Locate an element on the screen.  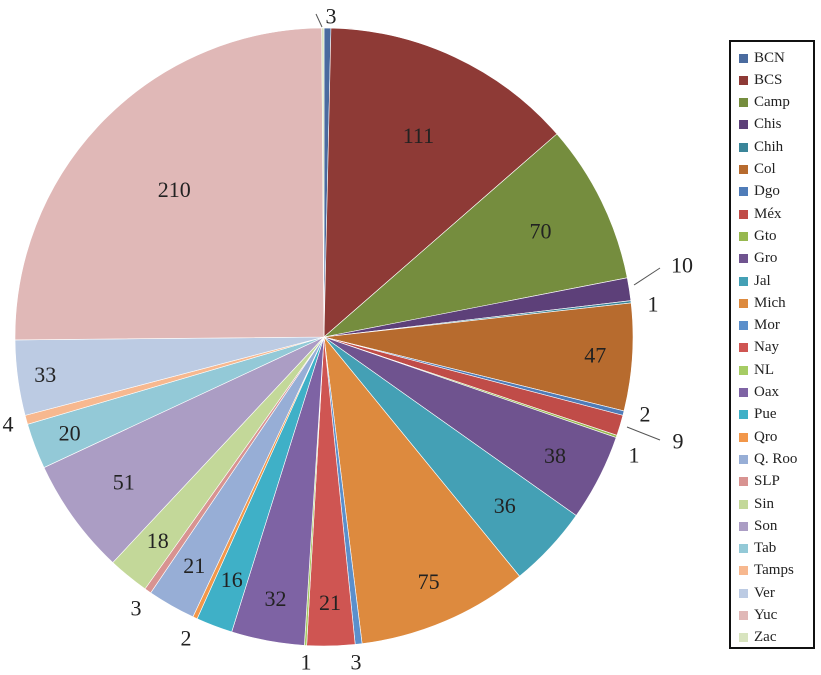
legend-label: Gto is located at coordinates (765, 235).